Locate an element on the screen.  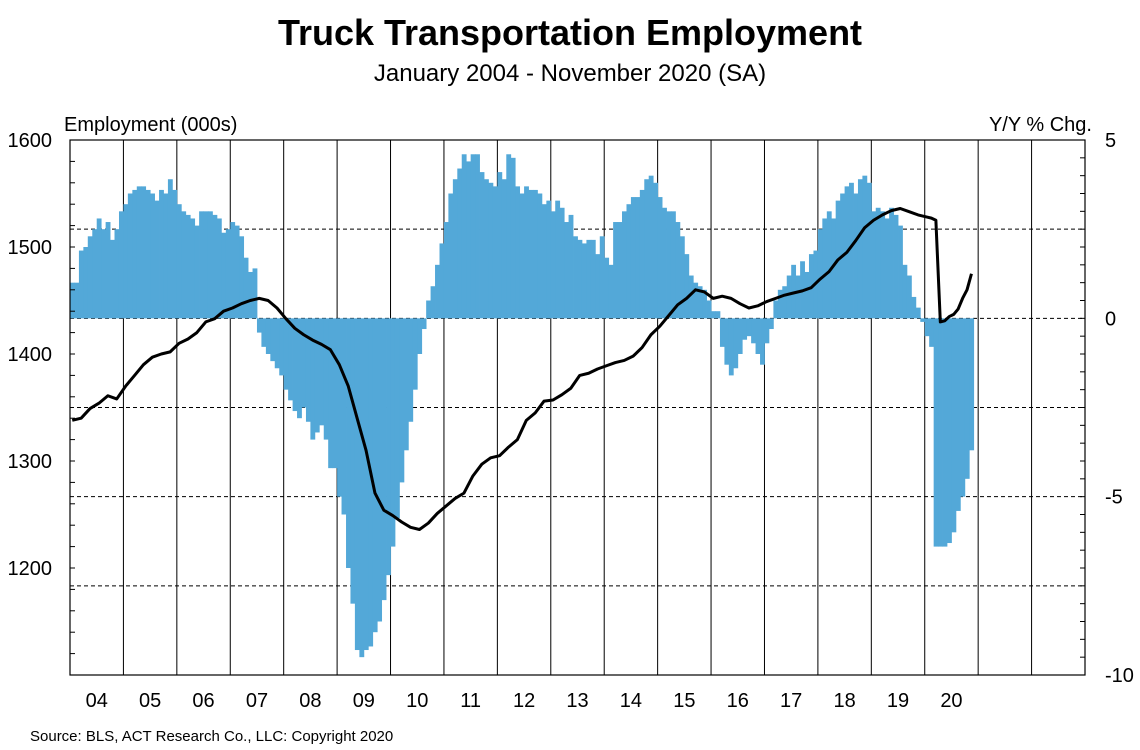
x-tick-label: 12 is located at coordinates (524, 701).